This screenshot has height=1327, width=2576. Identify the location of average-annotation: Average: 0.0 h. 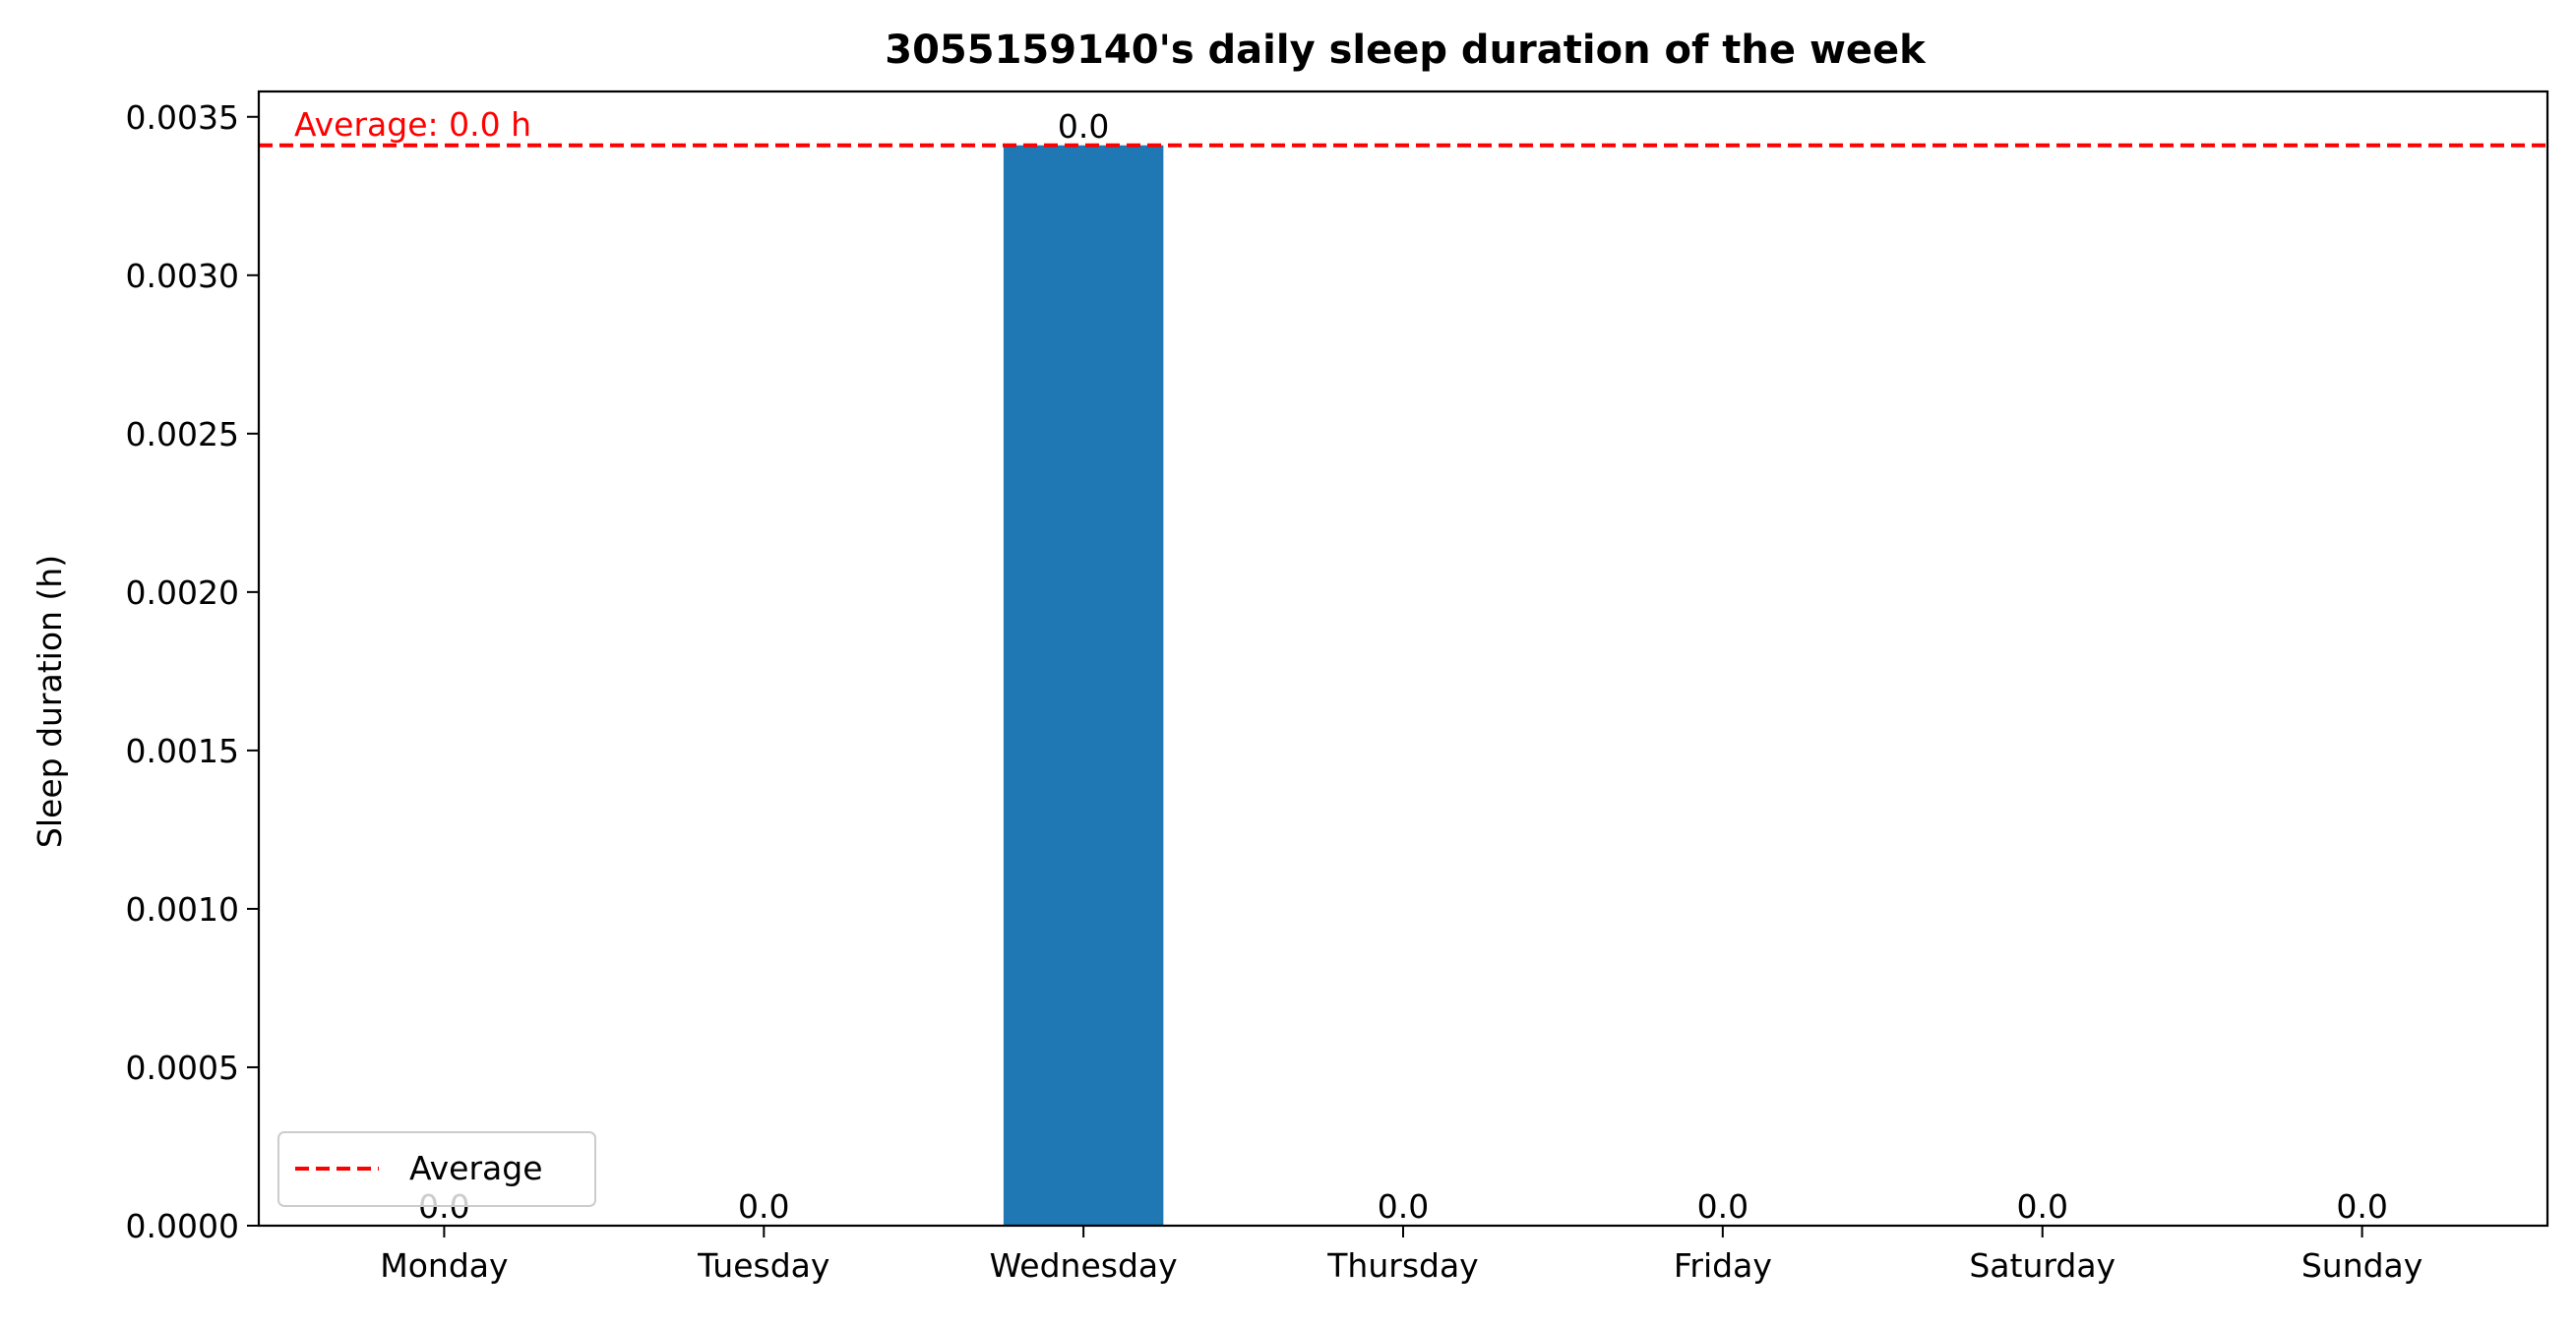
(412, 124).